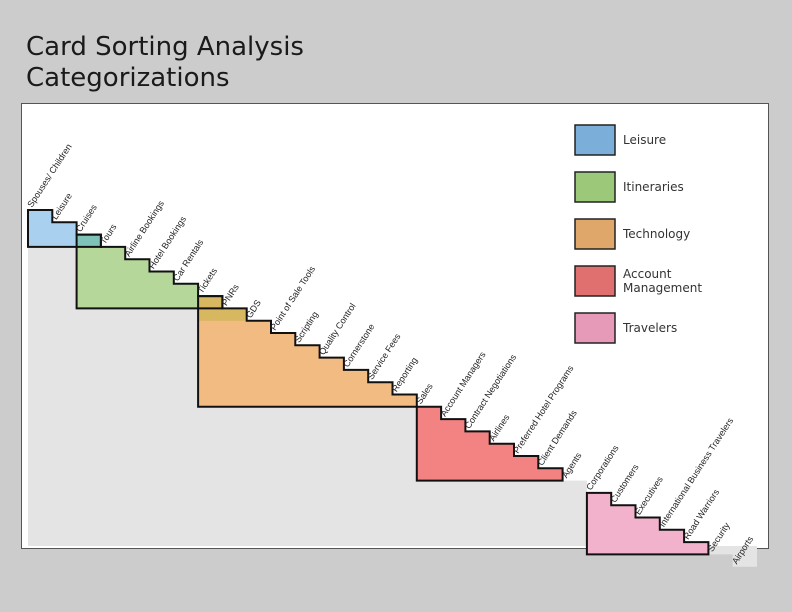 This screenshot has width=792, height=612. I want to click on travelers-group-outline, so click(647, 523).